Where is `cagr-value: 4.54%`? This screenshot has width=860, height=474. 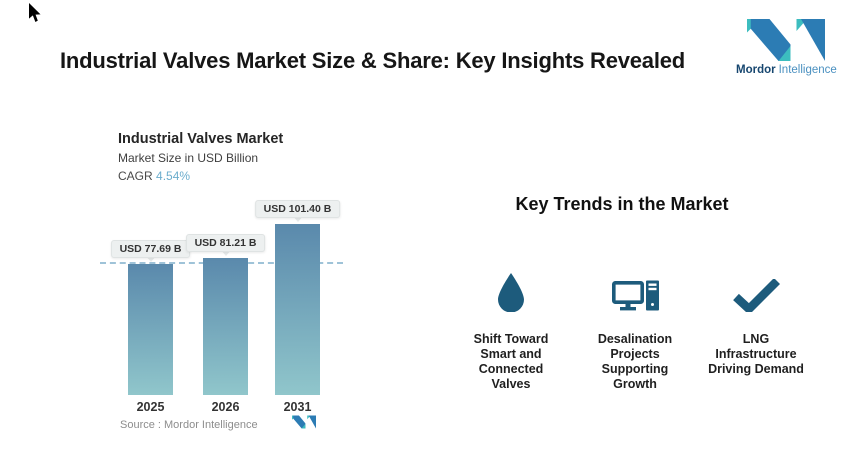 cagr-value: 4.54% is located at coordinates (173, 176).